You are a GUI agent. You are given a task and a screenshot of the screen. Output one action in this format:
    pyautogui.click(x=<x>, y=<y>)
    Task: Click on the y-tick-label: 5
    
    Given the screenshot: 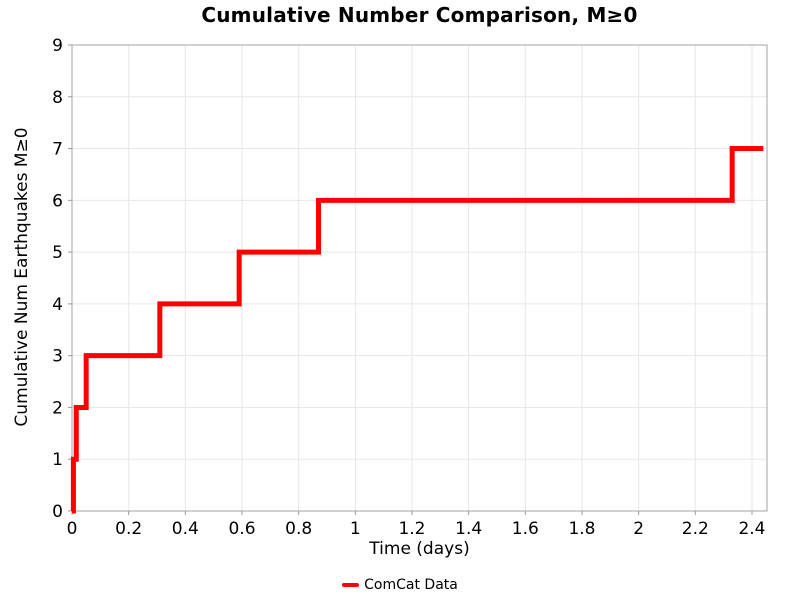 What is the action you would take?
    pyautogui.click(x=57, y=253)
    